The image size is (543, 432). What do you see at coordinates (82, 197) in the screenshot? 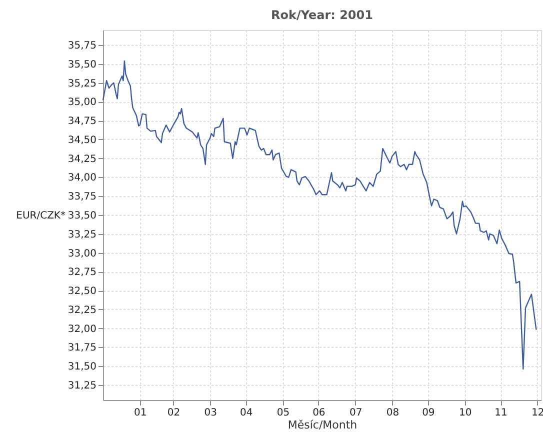
I see `y-tick-label: 33,75` at bounding box center [82, 197].